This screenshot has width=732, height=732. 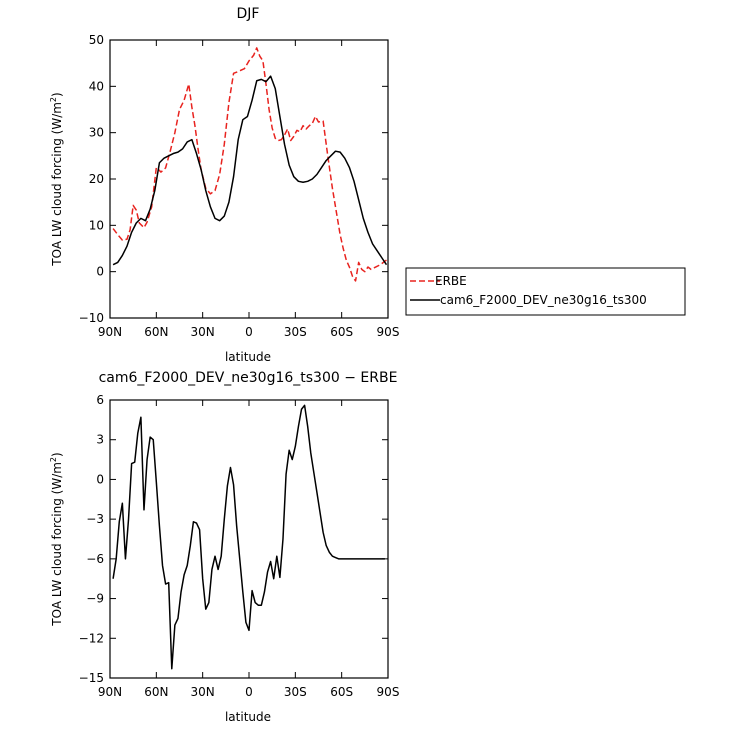 I want to click on chart-top-xlabel: latitude, so click(x=248, y=357).